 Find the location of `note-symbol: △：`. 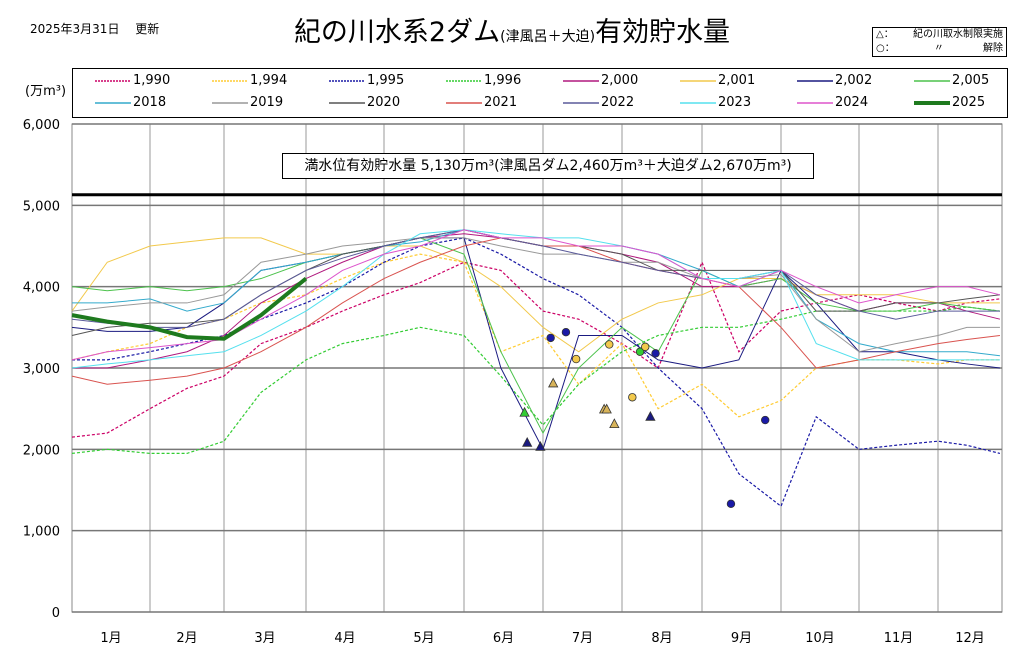

note-symbol: △： is located at coordinates (885, 34).